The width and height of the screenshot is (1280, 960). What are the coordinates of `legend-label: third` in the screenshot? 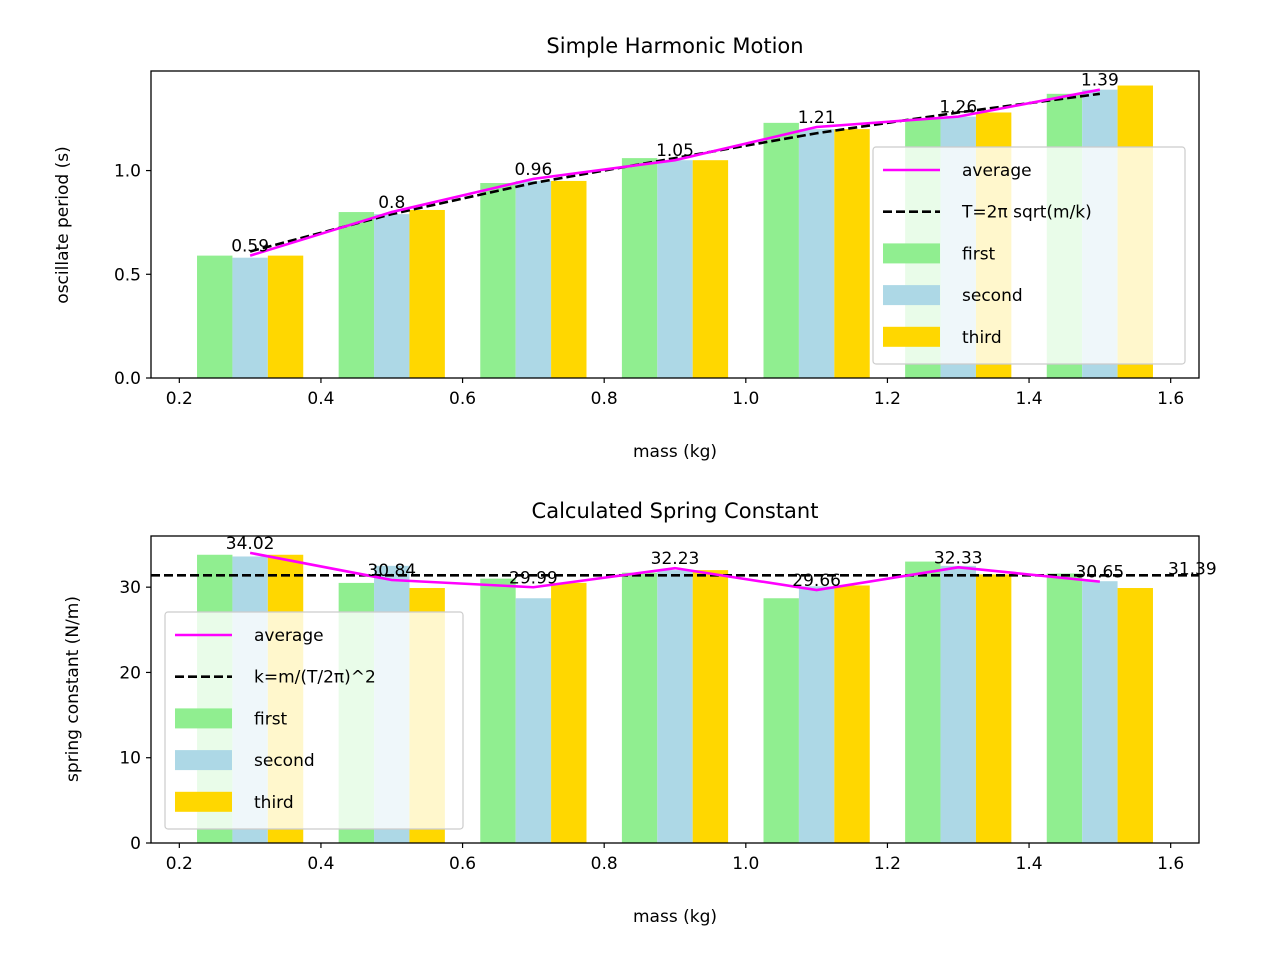 It's located at (982, 338).